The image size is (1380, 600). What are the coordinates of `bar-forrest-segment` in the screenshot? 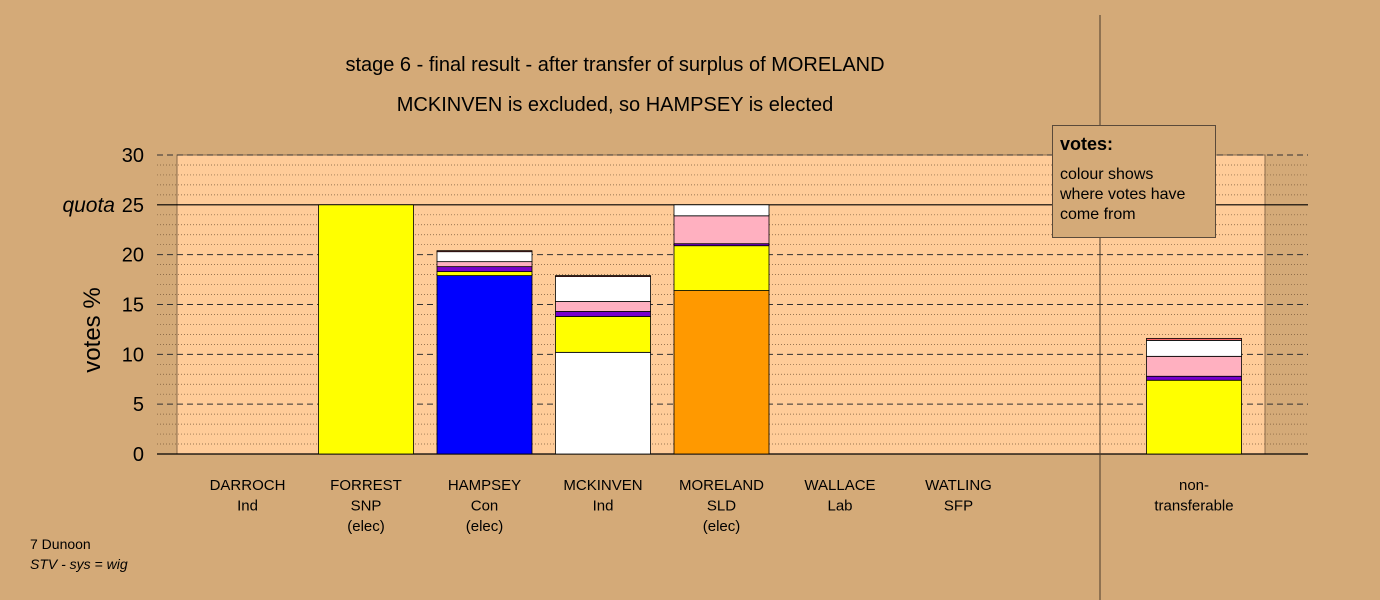 It's located at (366, 329).